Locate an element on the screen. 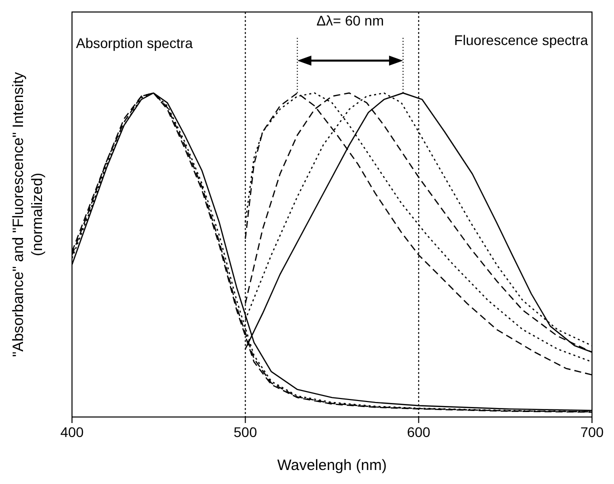 This screenshot has width=614, height=484. x-tick-label: 500 is located at coordinates (246, 432).